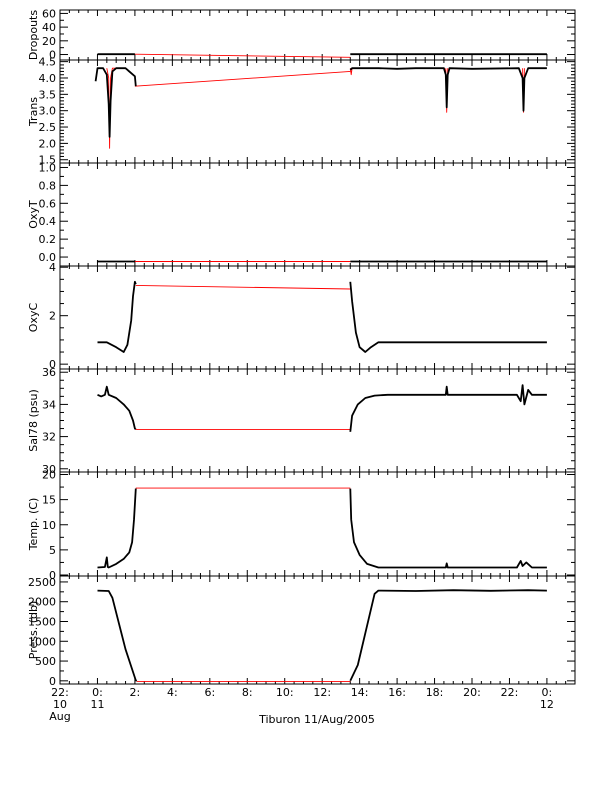 The width and height of the screenshot is (612, 785). I want to click on y-axis-label: OxyC, so click(33, 318).